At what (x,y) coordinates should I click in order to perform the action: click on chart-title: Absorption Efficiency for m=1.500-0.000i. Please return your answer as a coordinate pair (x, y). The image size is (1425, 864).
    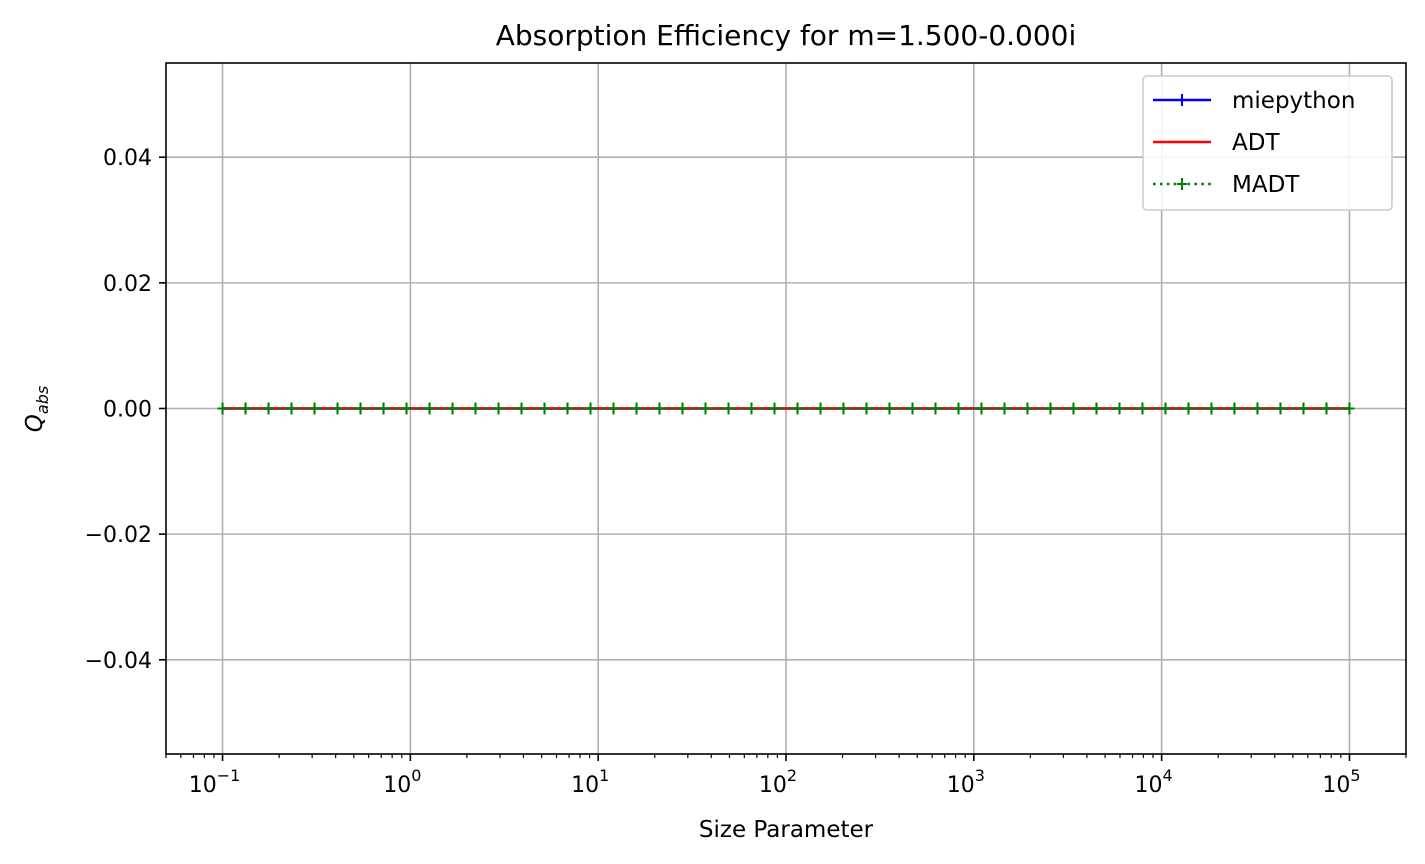
    Looking at the image, I should click on (786, 35).